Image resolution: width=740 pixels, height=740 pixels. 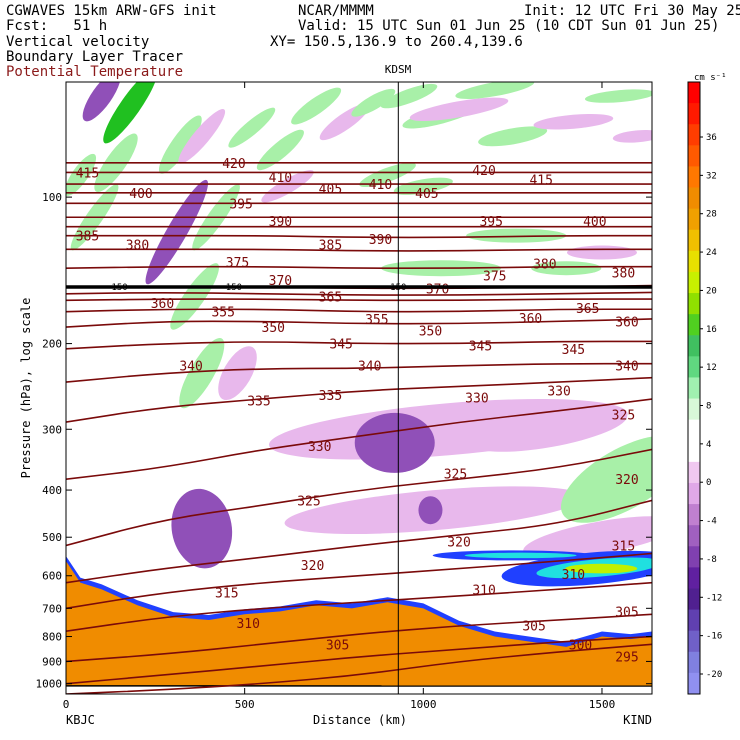 What do you see at coordinates (95, 57) in the screenshot?
I see `field-boundary-layer-tracer: Boundary Layer Tracer` at bounding box center [95, 57].